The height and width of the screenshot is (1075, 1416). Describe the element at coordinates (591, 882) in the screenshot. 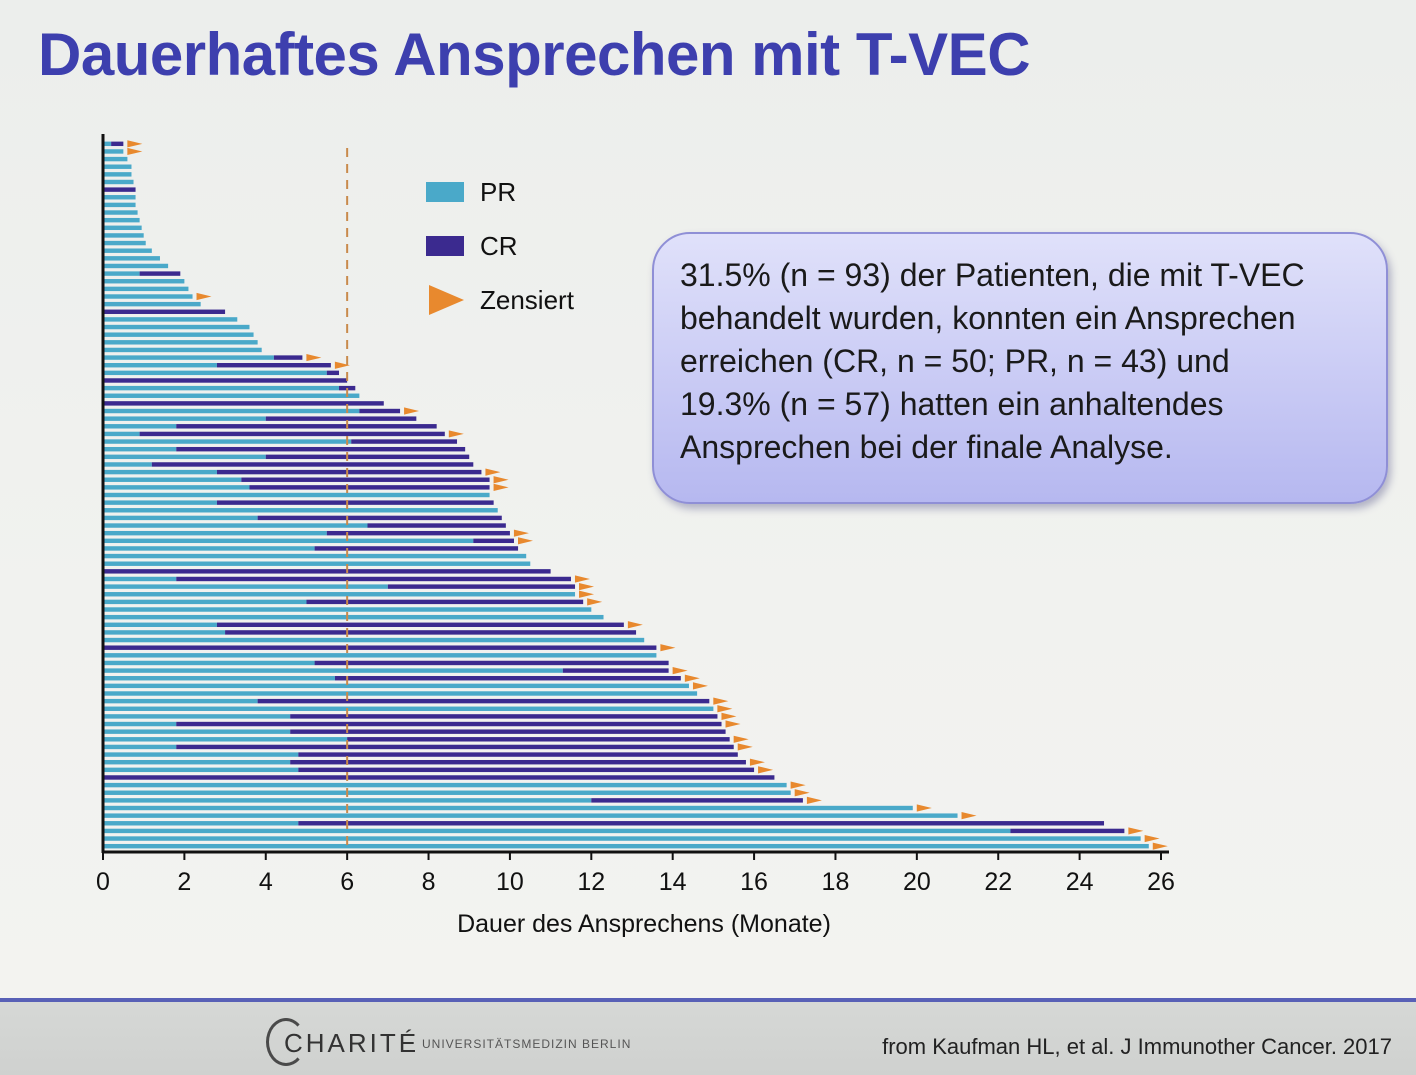

I see `x-tick-label: 12` at that location.